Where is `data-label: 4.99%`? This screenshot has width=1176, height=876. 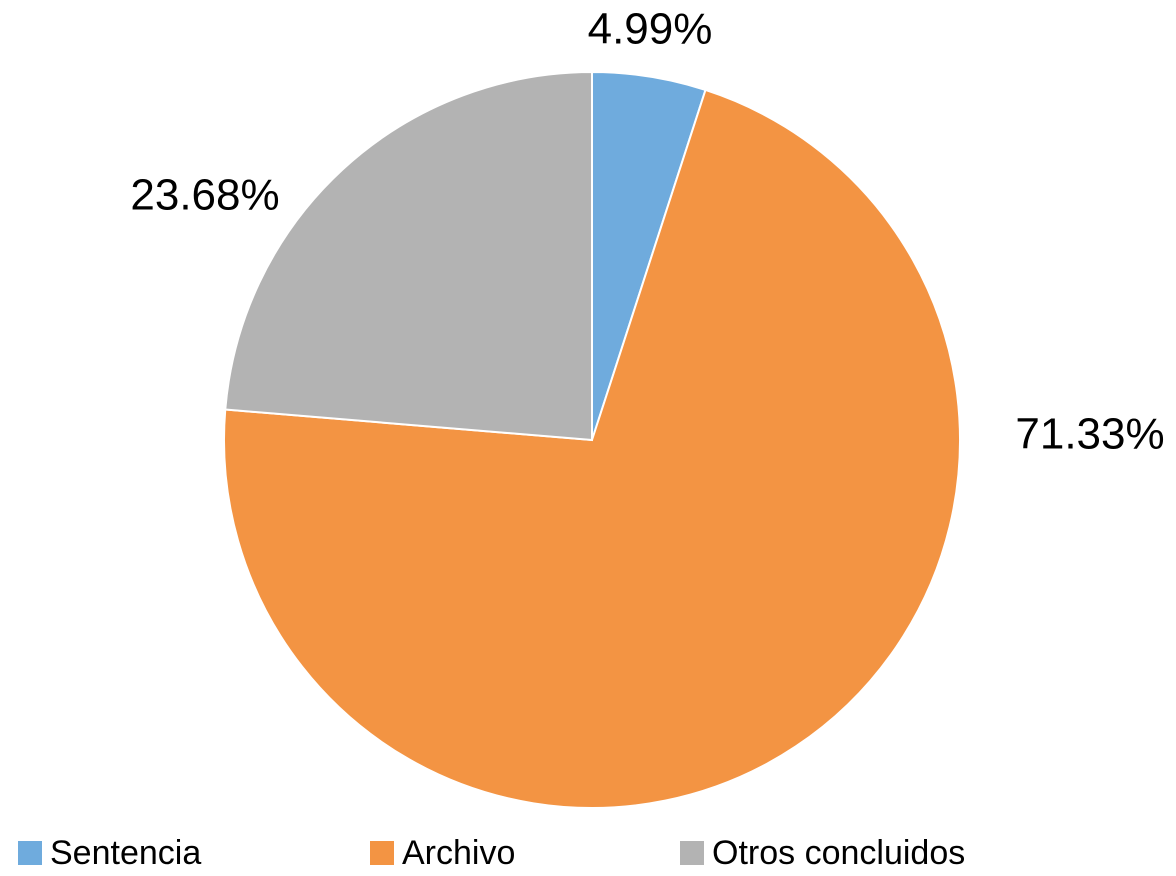 data-label: 4.99% is located at coordinates (650, 29).